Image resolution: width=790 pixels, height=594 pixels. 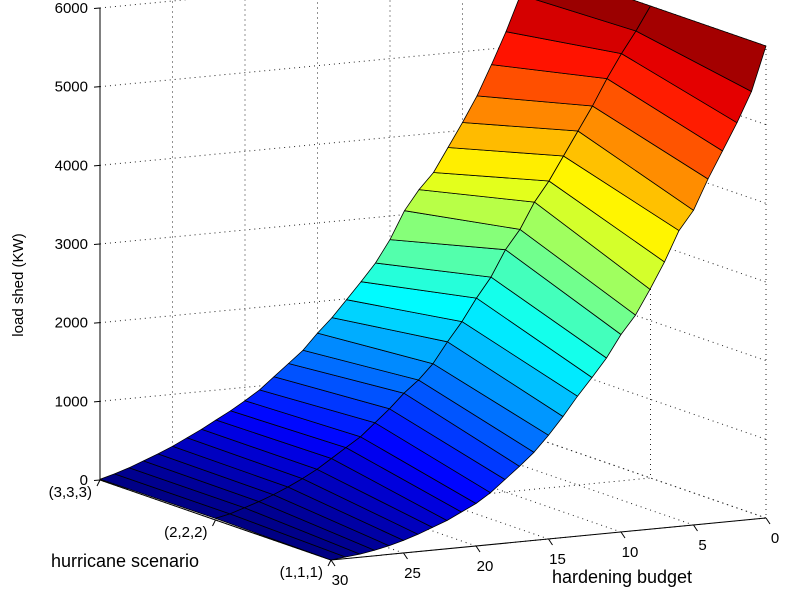 I want to click on x-tick-label: 15, so click(x=557, y=559).